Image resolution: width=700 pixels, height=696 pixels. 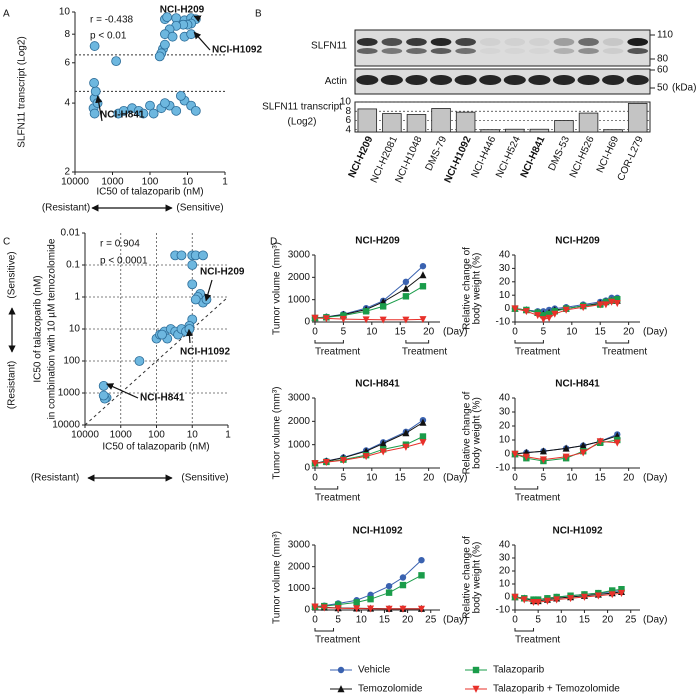 I want to click on y-tick-label: 2000, so click(x=299, y=277).